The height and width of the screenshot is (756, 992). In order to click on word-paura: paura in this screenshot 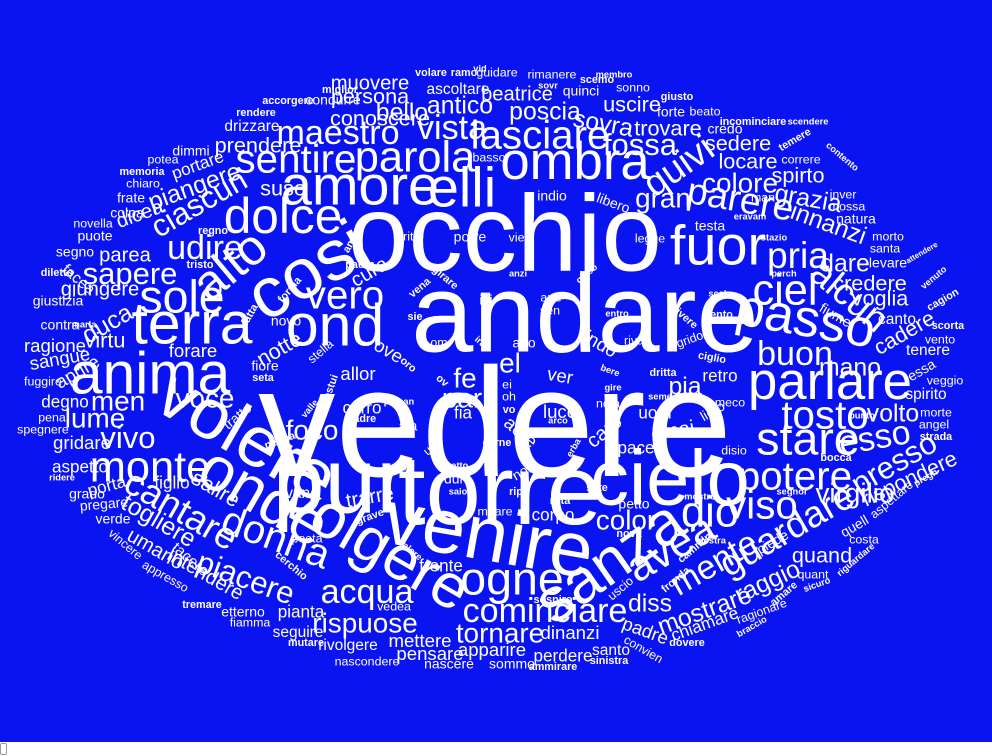, I will do `click(360, 265)`.